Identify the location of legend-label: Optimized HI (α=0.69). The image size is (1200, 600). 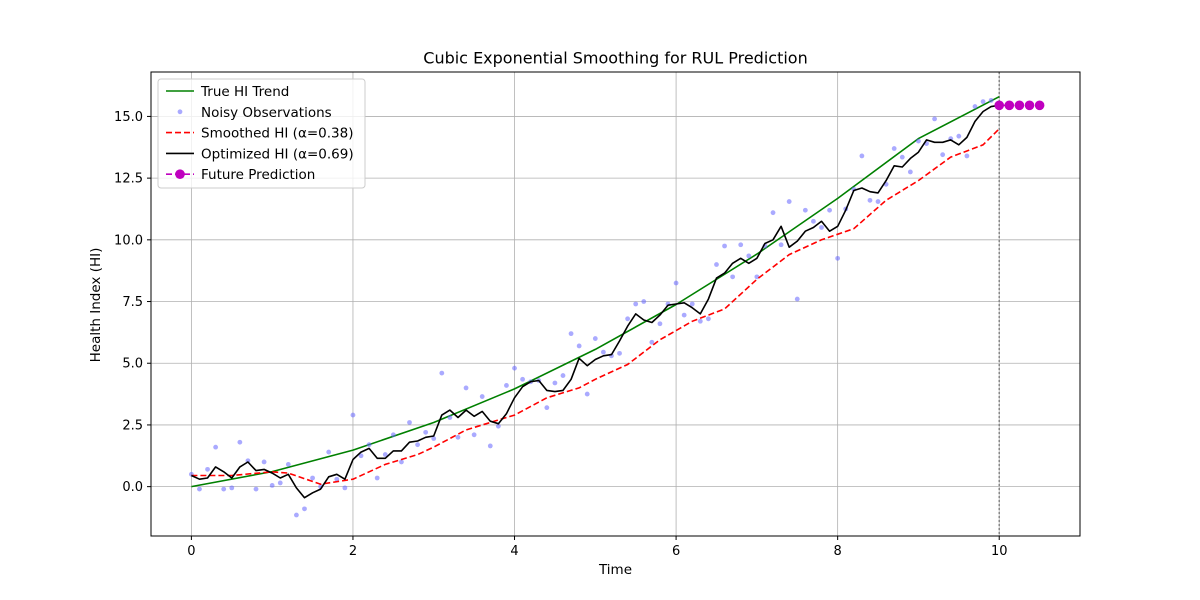
(277, 154).